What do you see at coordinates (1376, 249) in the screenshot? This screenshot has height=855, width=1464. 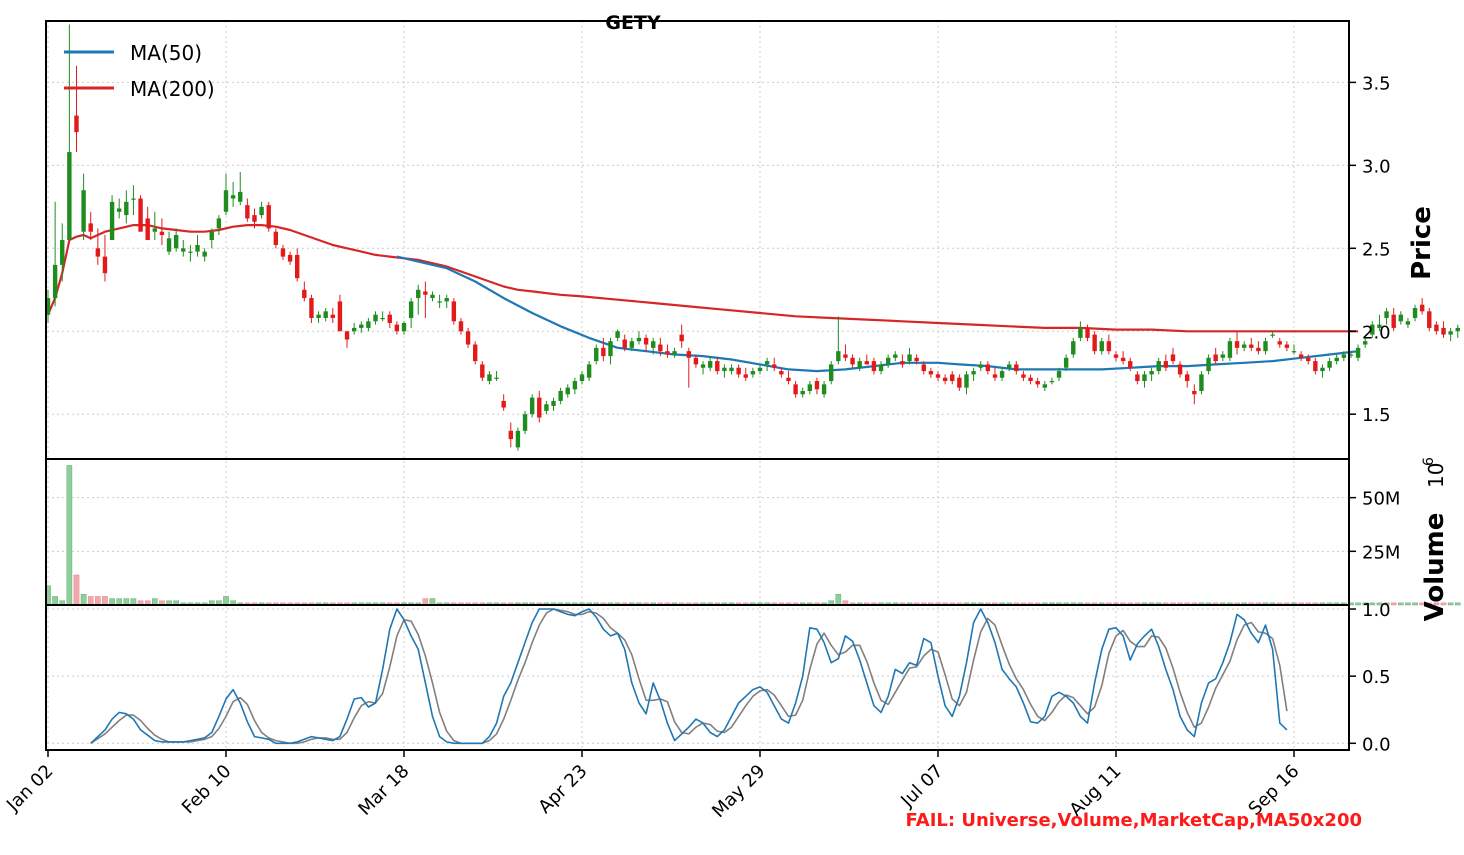 I see `price-tick-label: 2.5` at bounding box center [1376, 249].